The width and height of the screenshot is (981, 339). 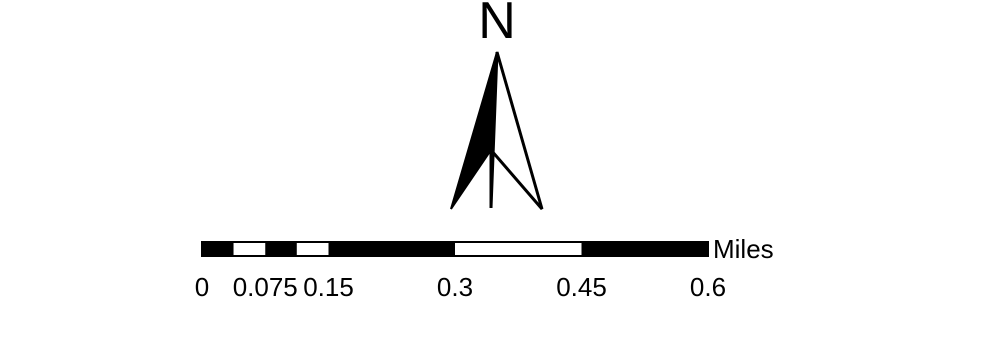 I want to click on north-arrow-light-half, so click(x=516, y=130).